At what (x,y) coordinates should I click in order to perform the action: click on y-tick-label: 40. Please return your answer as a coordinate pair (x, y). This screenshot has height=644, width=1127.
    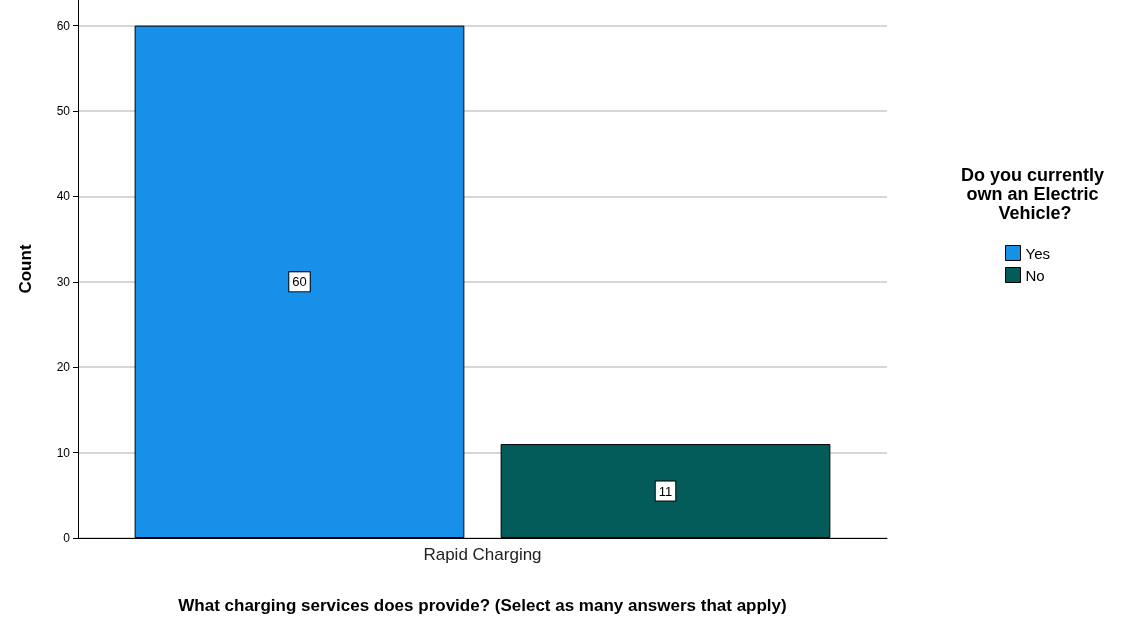
    Looking at the image, I should click on (63, 196).